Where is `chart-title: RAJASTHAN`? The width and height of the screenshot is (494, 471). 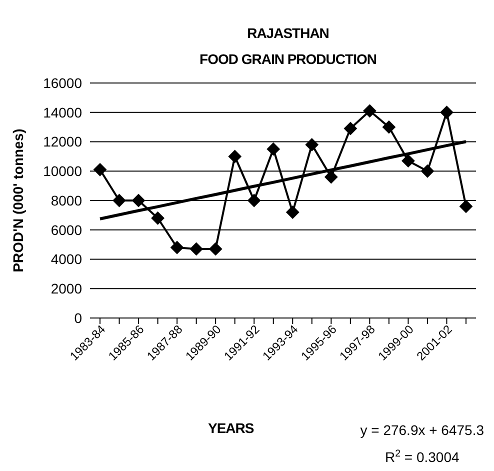 chart-title: RAJASTHAN is located at coordinates (288, 33).